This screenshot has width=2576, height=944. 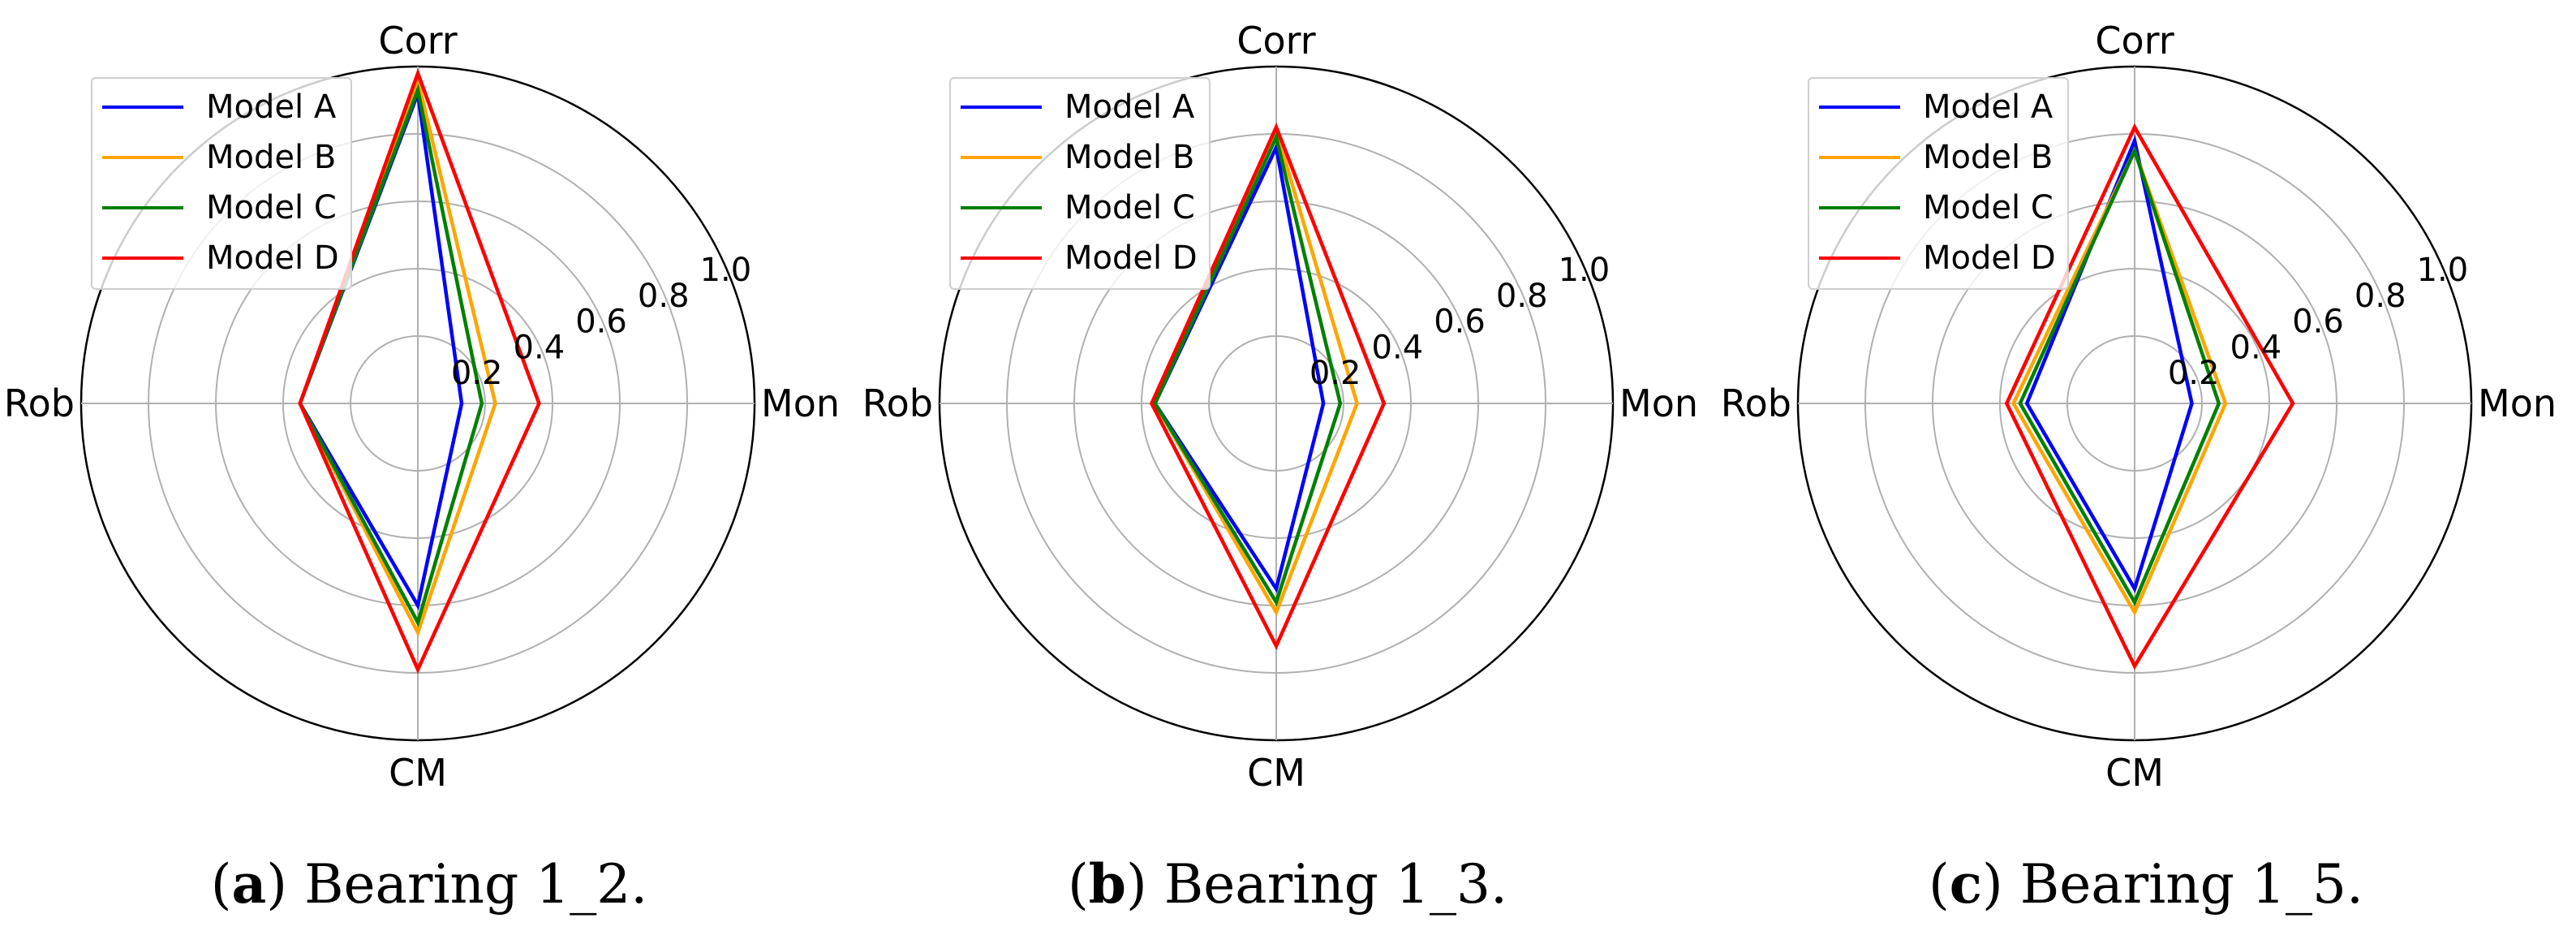 What do you see at coordinates (1965, 884) in the screenshot?
I see `caption-letter: c` at bounding box center [1965, 884].